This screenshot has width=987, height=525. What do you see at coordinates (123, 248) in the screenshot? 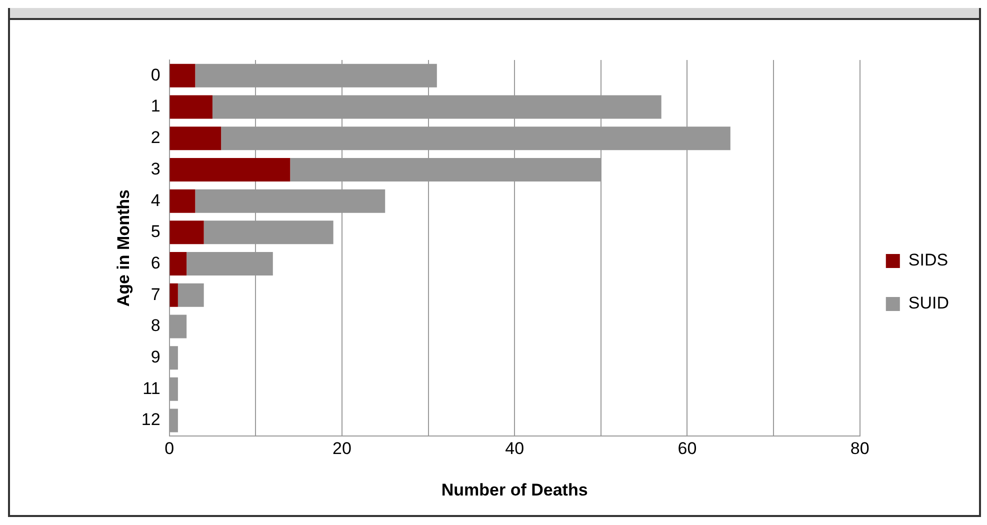
I see `y-axis-title: Age in Months` at bounding box center [123, 248].